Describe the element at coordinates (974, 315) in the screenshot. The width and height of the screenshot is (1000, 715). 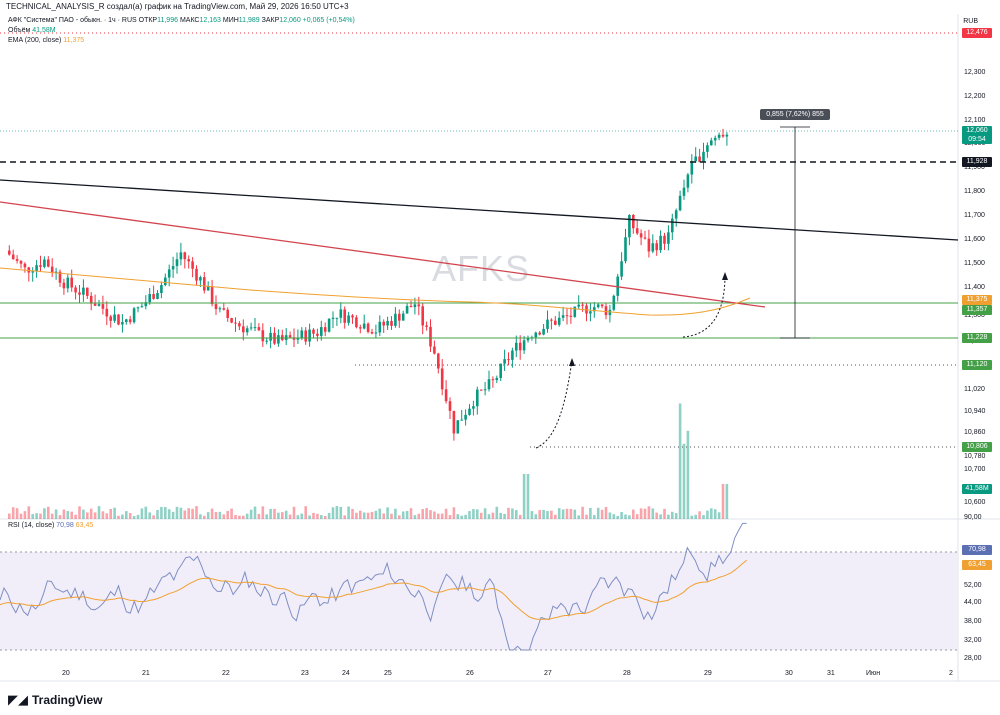
I see `price-tick: 11,300` at that location.